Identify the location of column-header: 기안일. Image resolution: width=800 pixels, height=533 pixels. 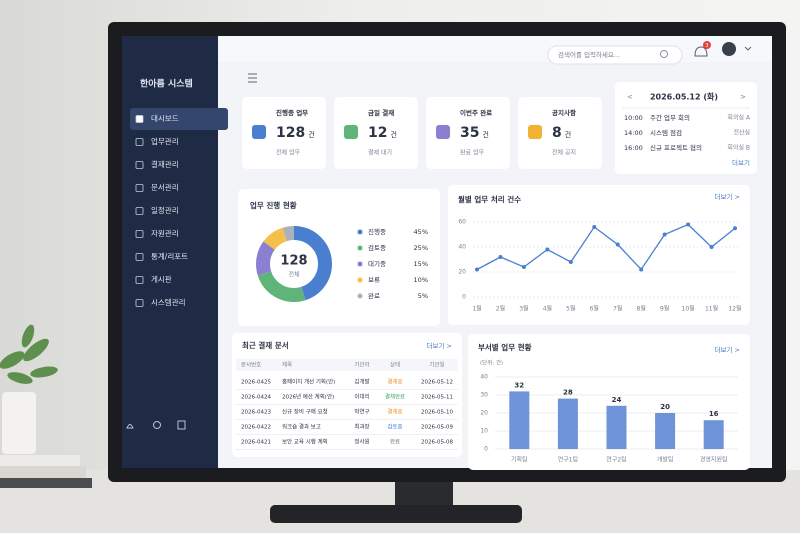
(436, 365).